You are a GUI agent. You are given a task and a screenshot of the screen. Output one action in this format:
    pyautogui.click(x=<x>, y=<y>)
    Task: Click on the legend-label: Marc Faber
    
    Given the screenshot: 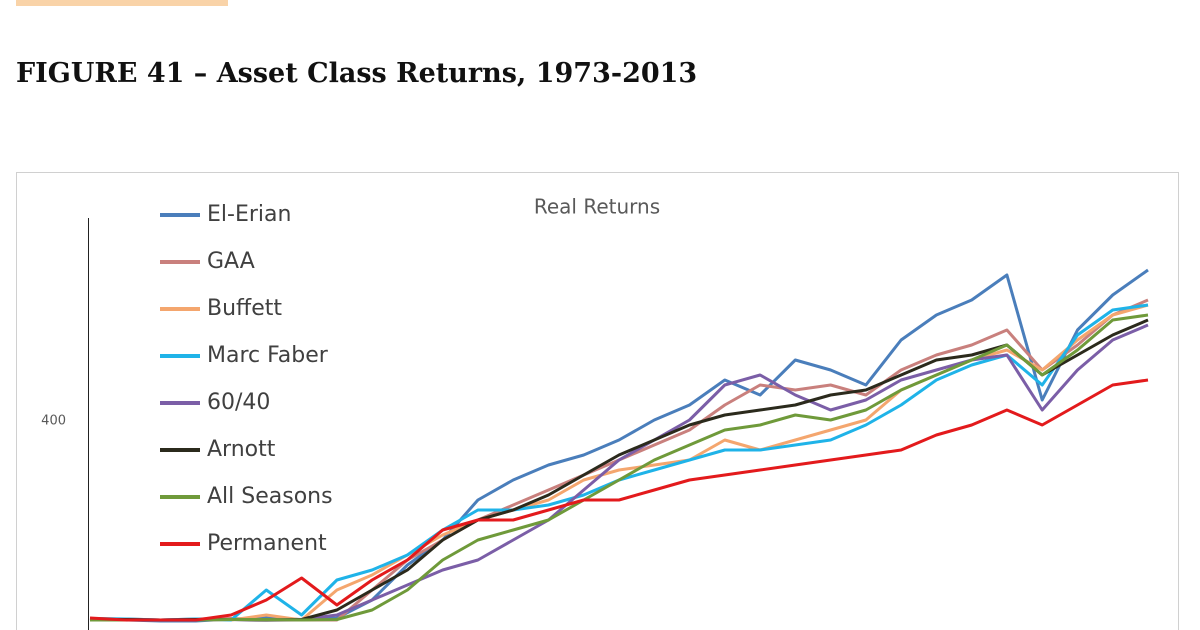 What is the action you would take?
    pyautogui.click(x=268, y=355)
    